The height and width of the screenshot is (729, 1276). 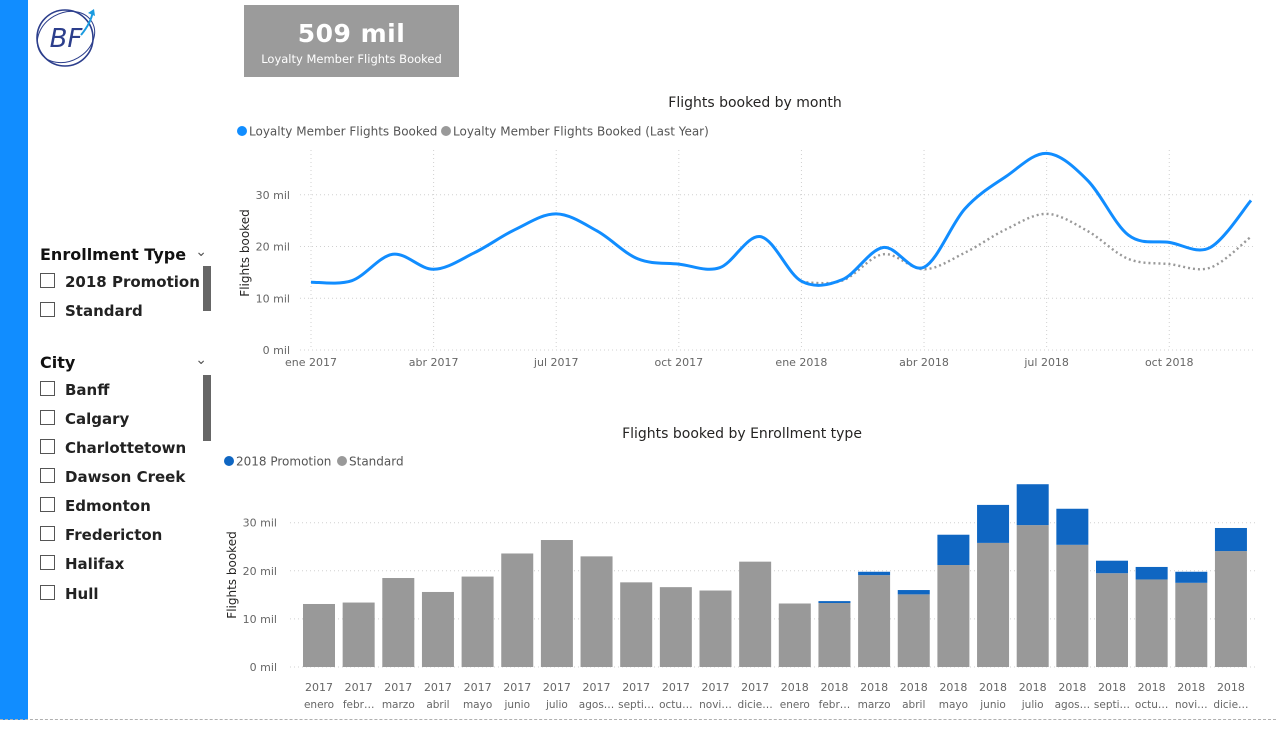 What do you see at coordinates (516, 705) in the screenshot?
I see `x-tick-month: junio` at bounding box center [516, 705].